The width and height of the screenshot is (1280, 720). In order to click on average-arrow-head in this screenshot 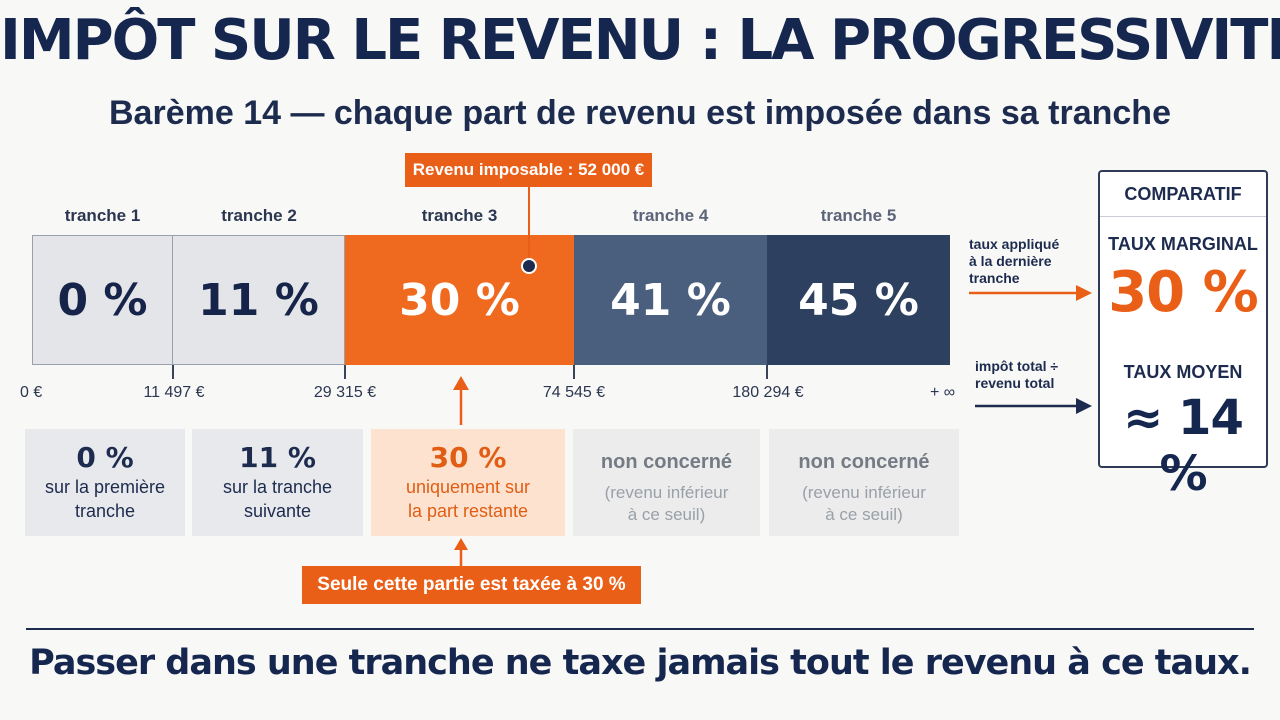, I will do `click(1084, 406)`.